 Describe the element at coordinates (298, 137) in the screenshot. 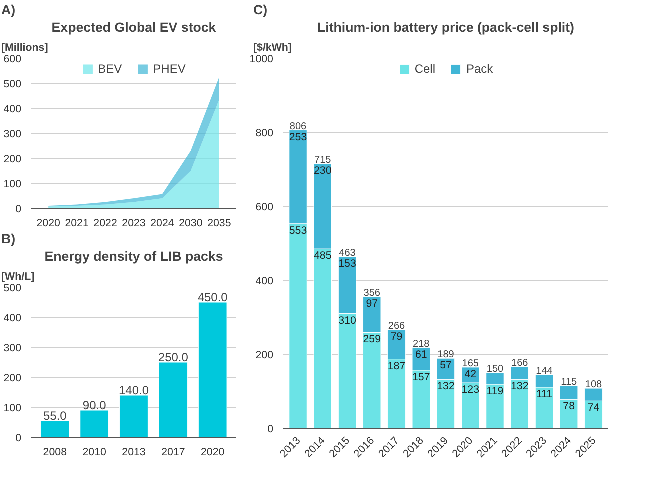

I see `data-label: 253` at that location.